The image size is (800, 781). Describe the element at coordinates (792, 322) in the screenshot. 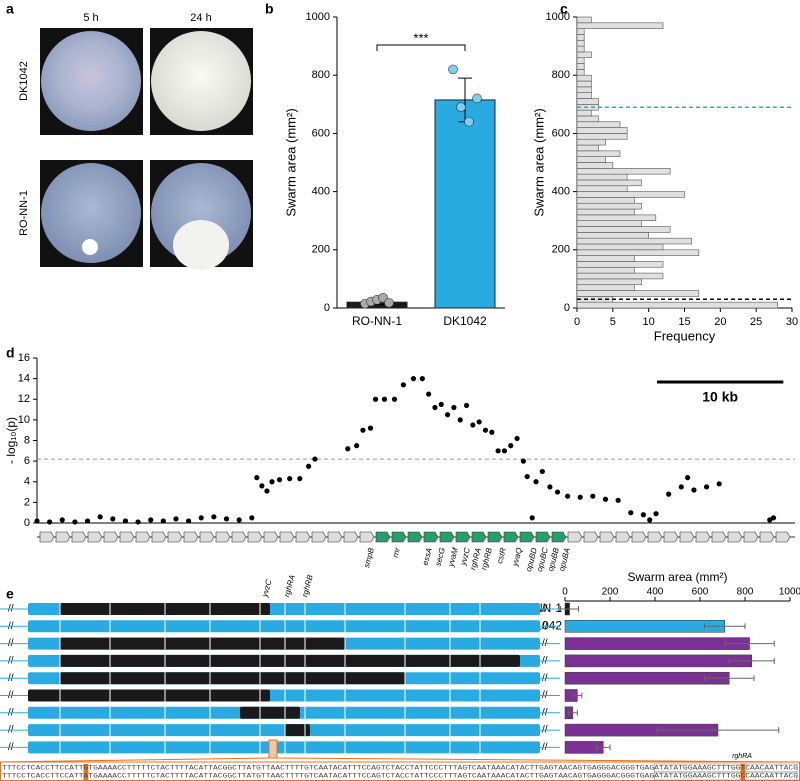

I see `x-tick-label: 30` at that location.